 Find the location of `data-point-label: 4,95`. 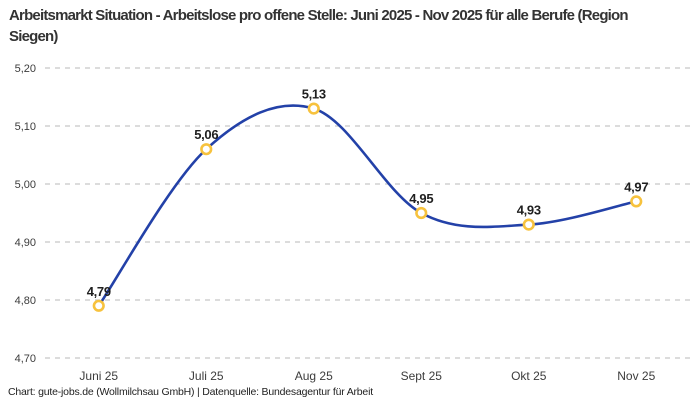

data-point-label: 4,95 is located at coordinates (421, 198).